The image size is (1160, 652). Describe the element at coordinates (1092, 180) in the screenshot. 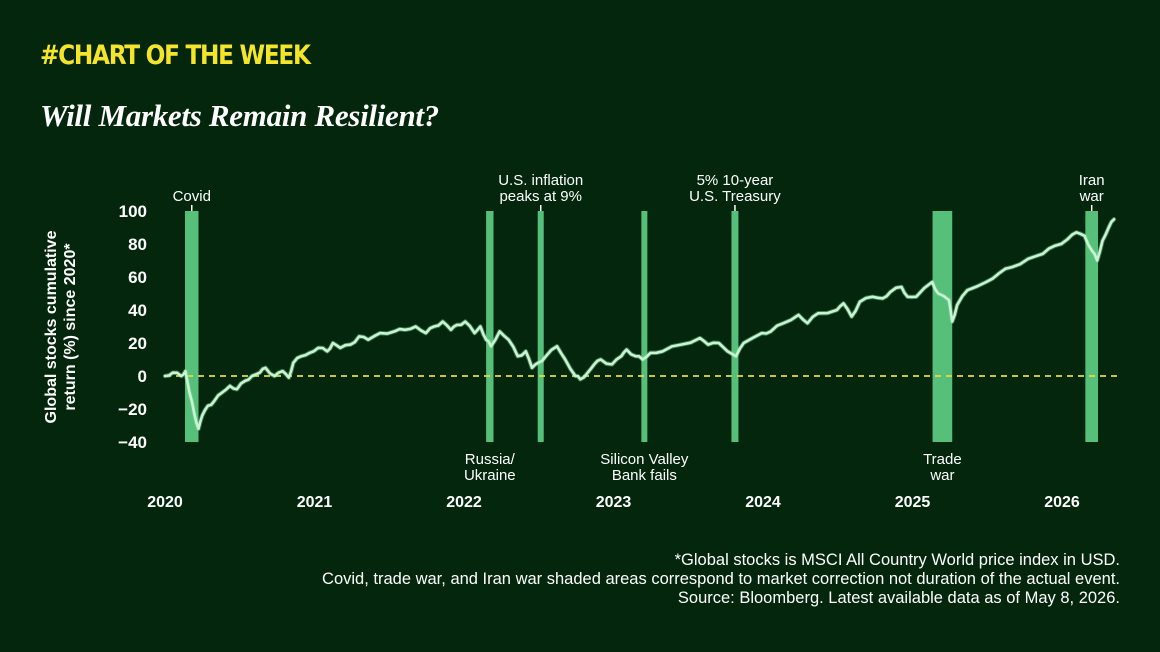

I see `event-label-6-line-0: Iran` at that location.